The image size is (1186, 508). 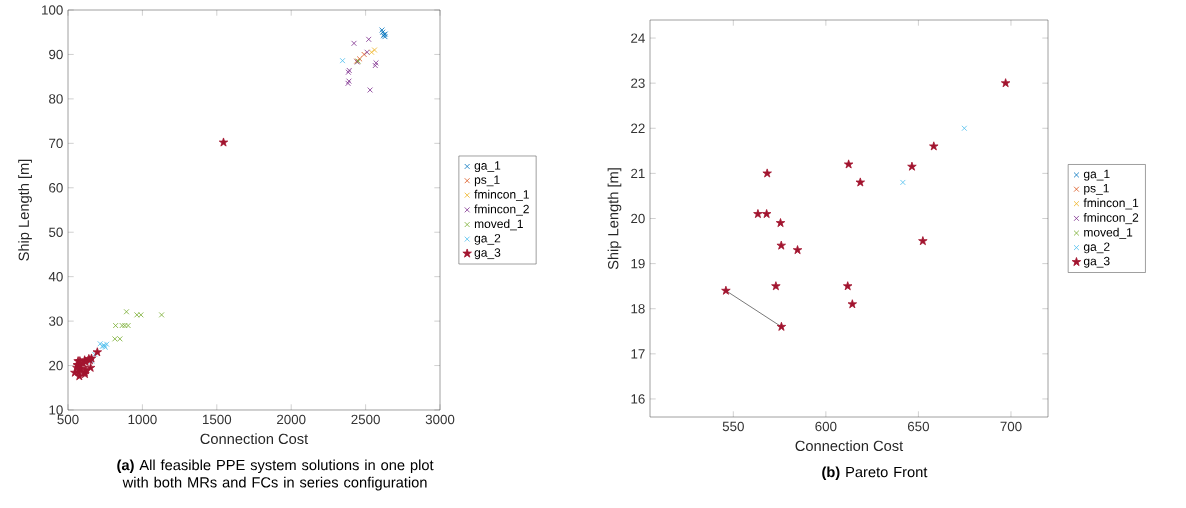 What do you see at coordinates (56, 232) in the screenshot?
I see `y-tick-label: 50` at bounding box center [56, 232].